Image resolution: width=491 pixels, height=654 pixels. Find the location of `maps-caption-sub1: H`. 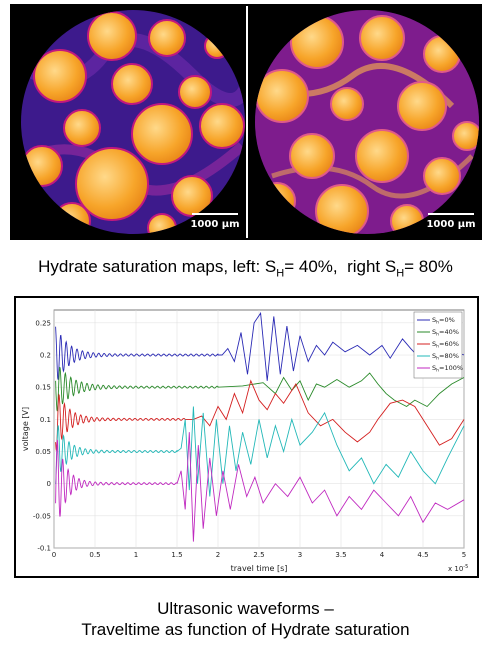

maps-caption-sub1: H is located at coordinates (280, 273).